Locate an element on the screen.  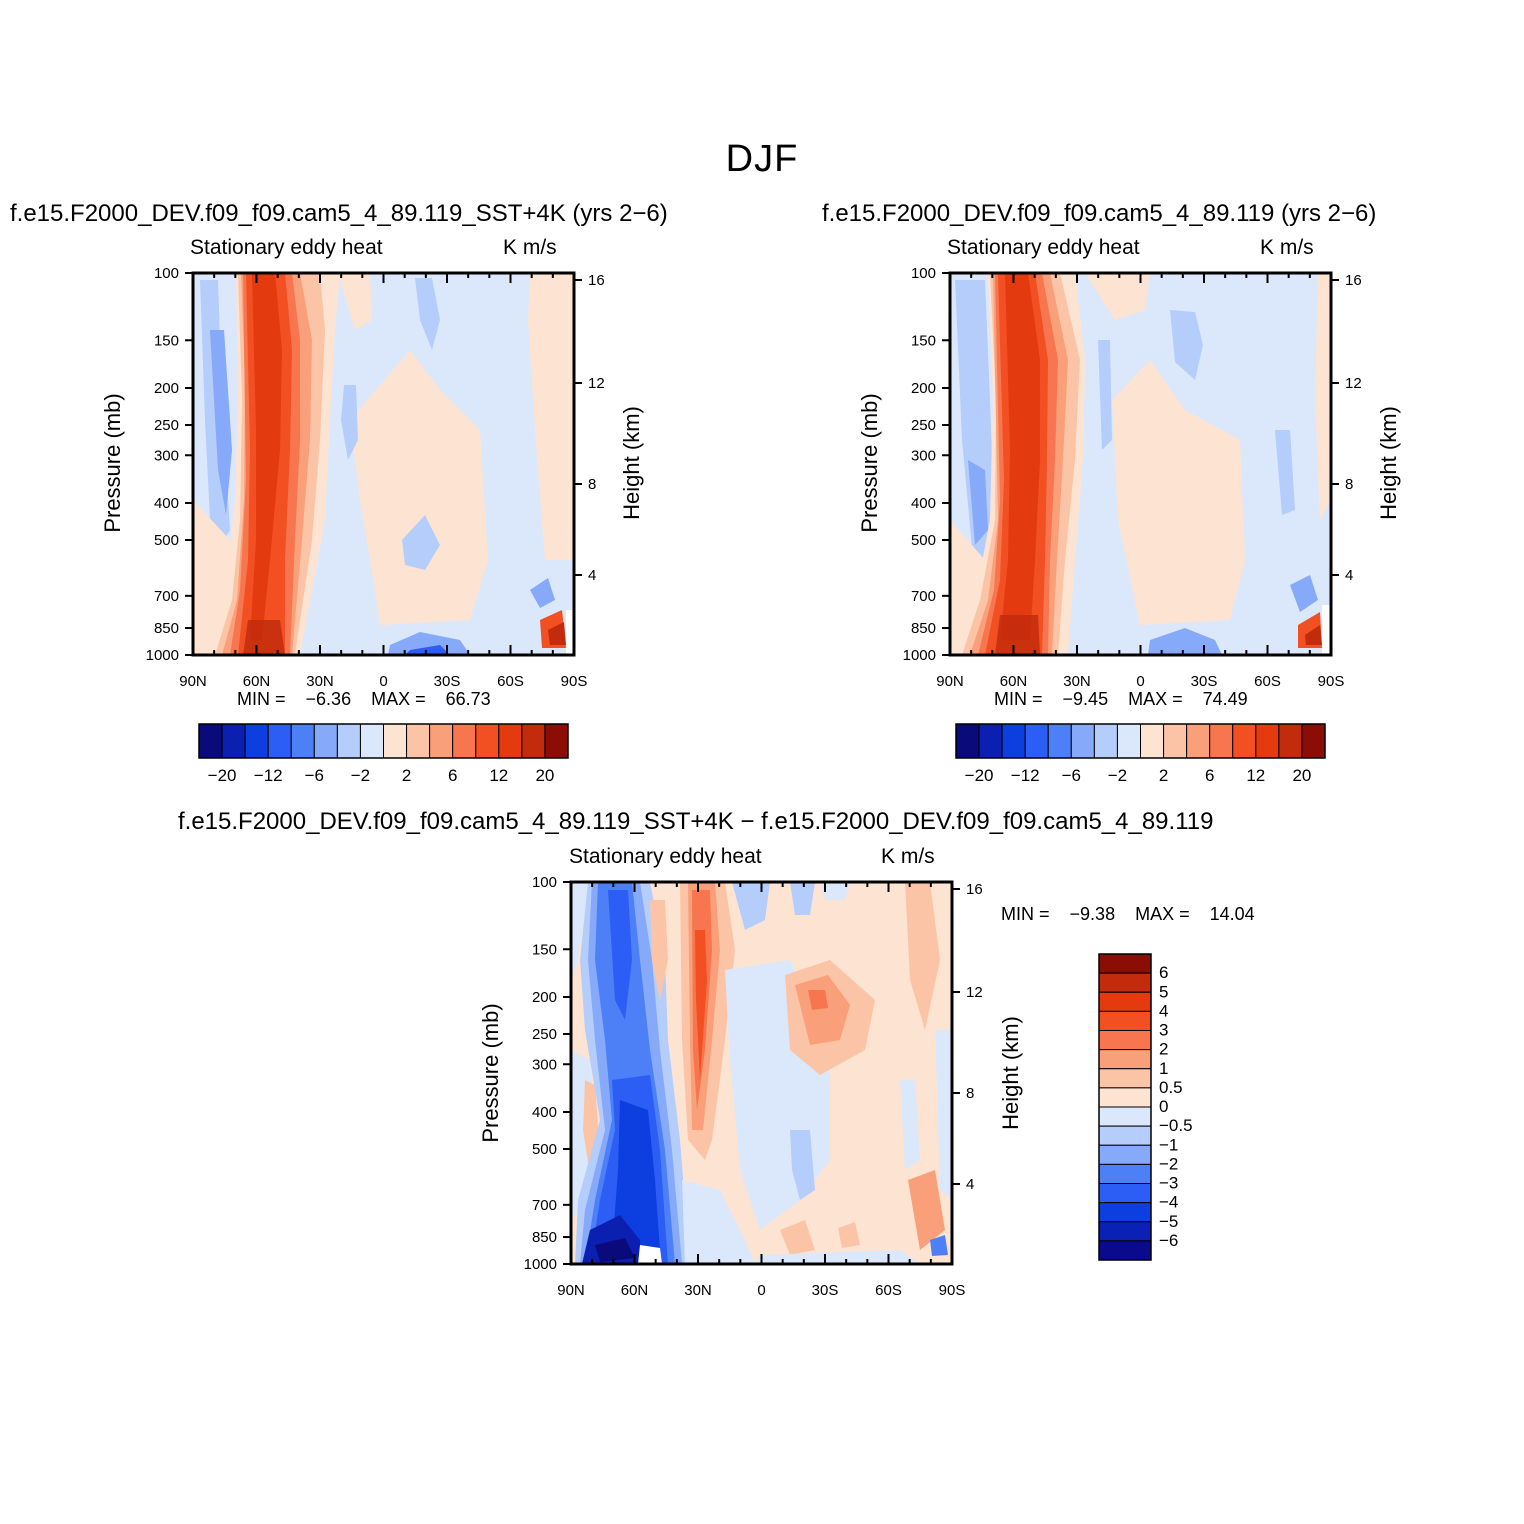
panel-right-xtick-label: 30S is located at coordinates (1204, 681).